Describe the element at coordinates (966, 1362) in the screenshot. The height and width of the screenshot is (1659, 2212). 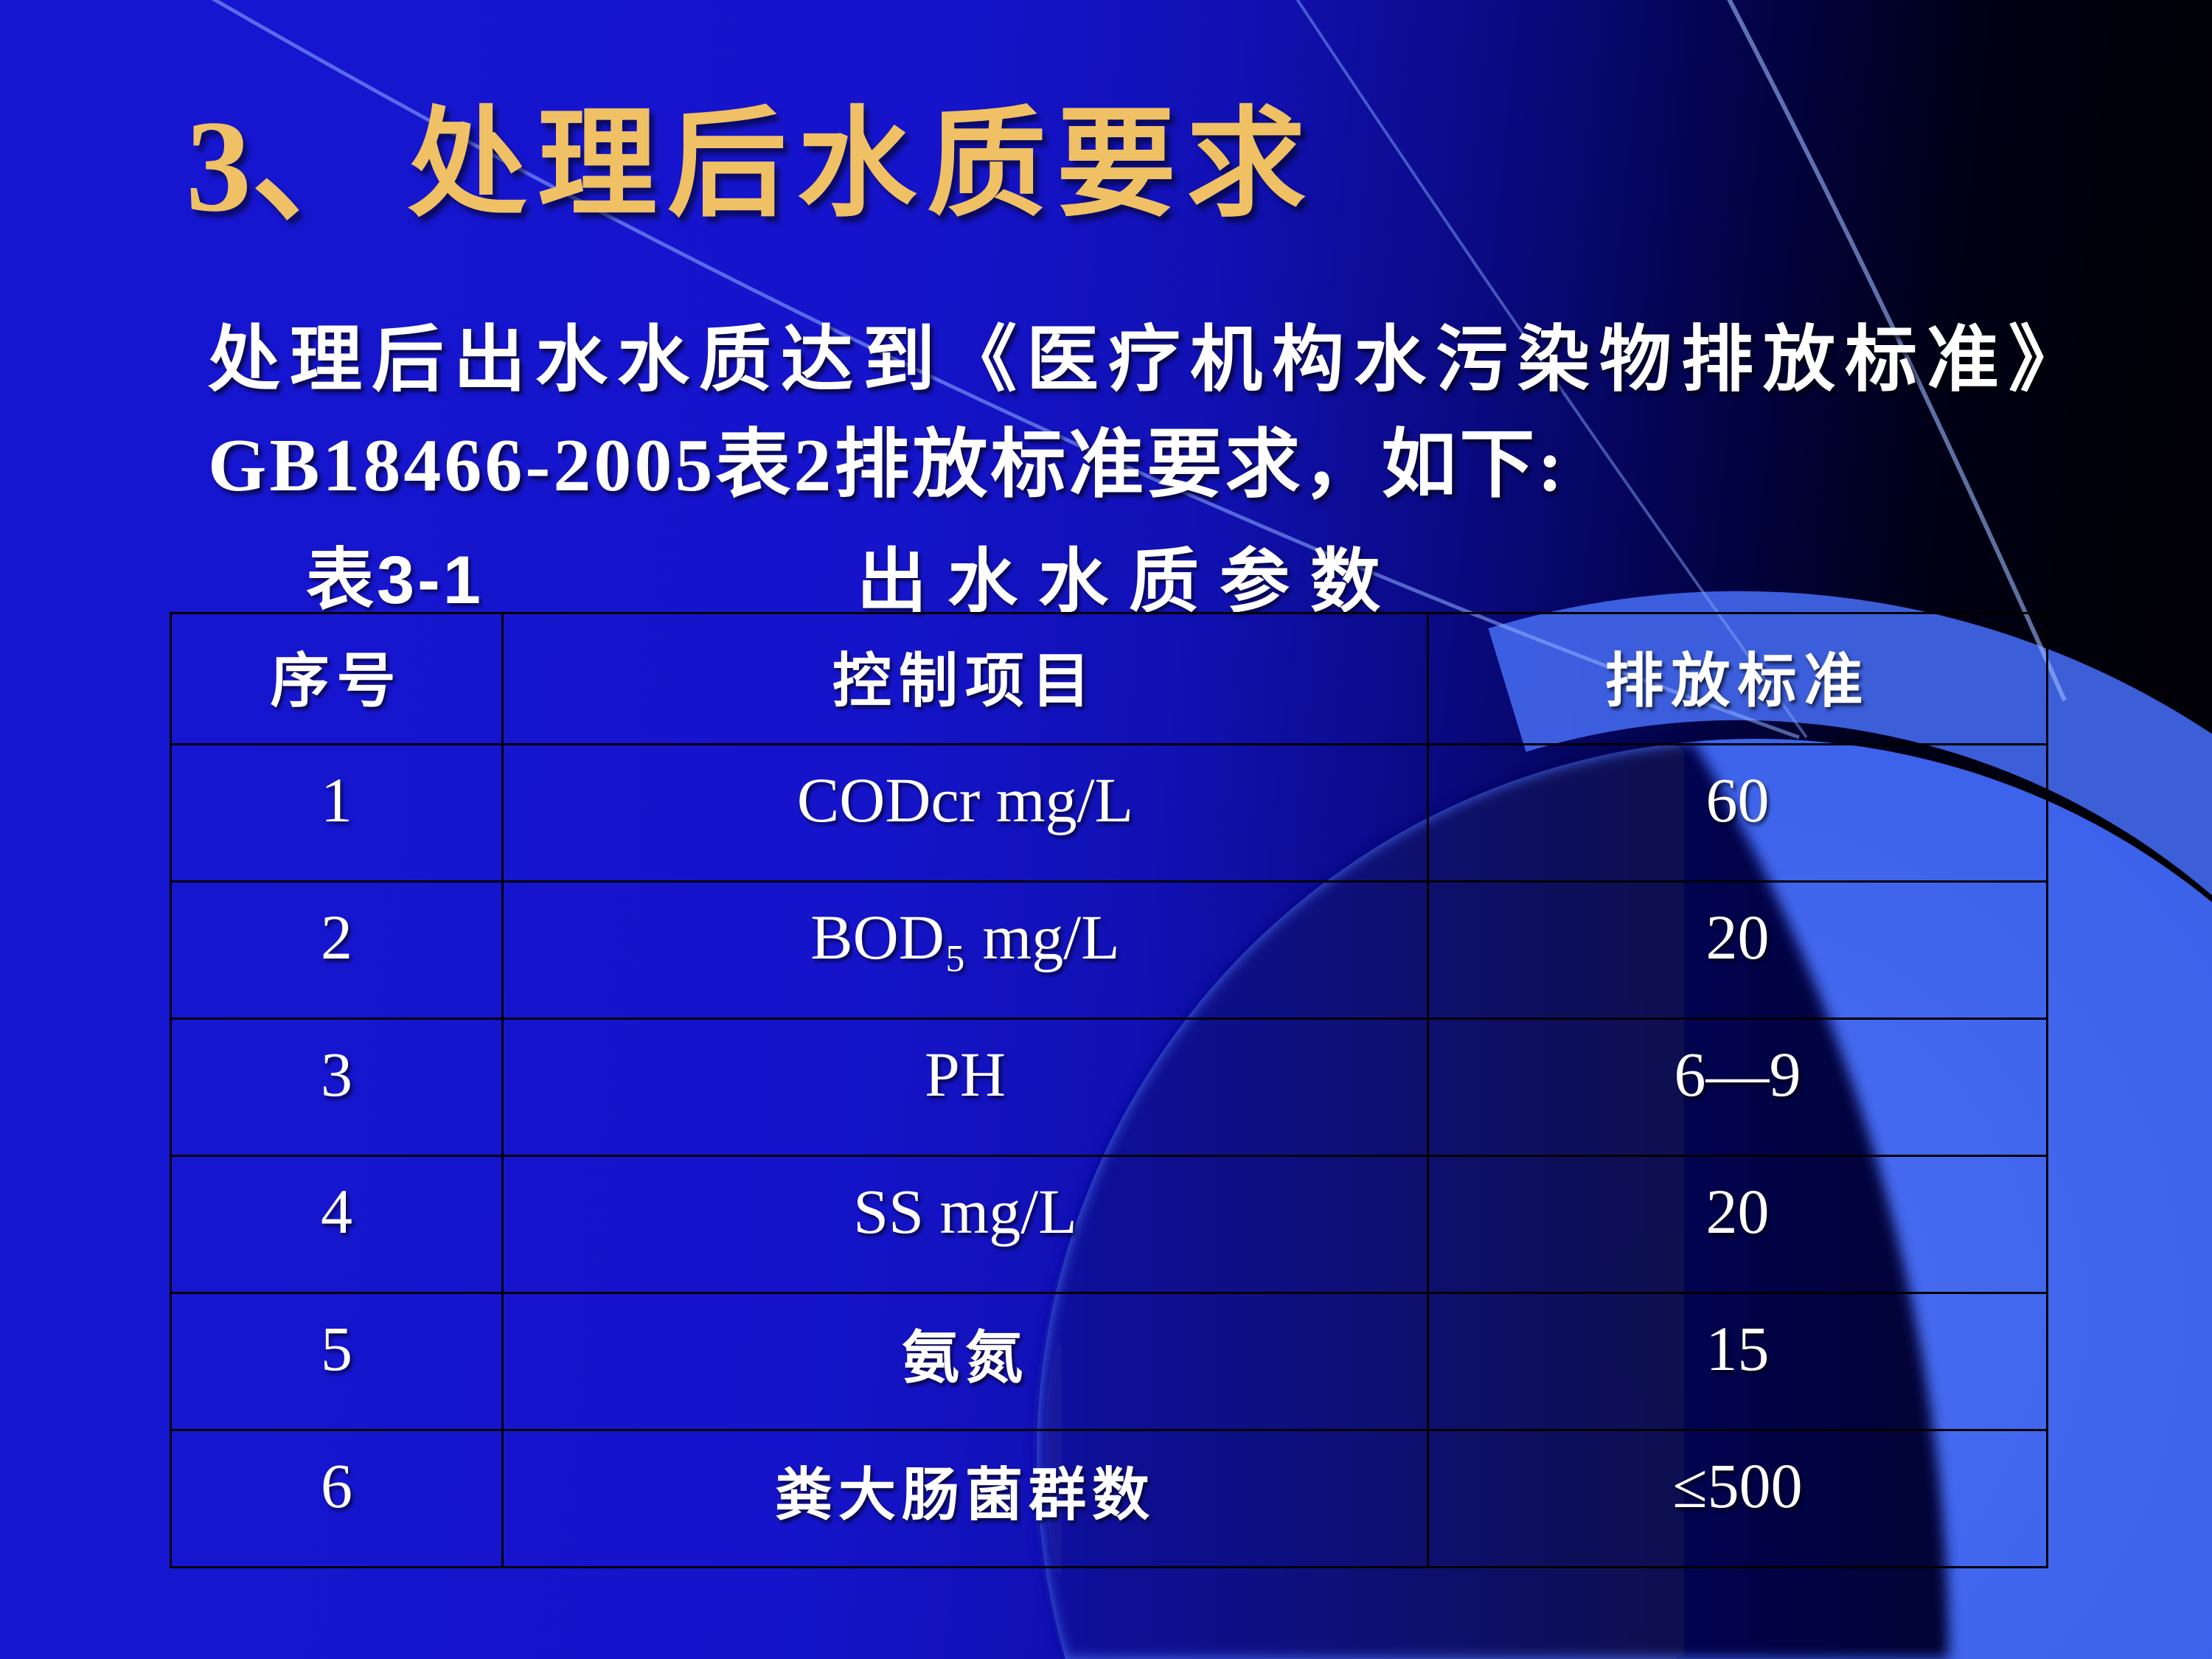
I see `cell-row5-item: 氨氮` at that location.